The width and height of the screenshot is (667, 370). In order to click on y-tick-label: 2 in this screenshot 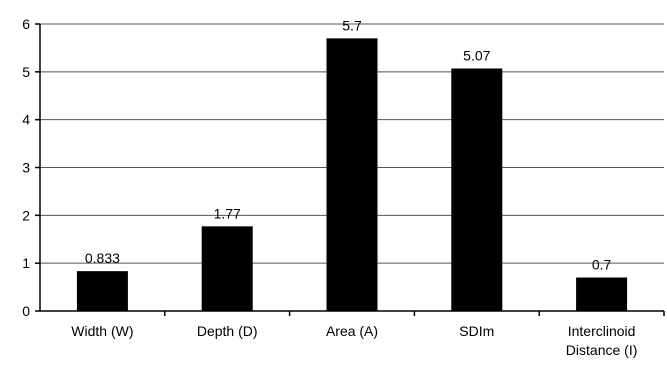, I will do `click(26, 215)`.